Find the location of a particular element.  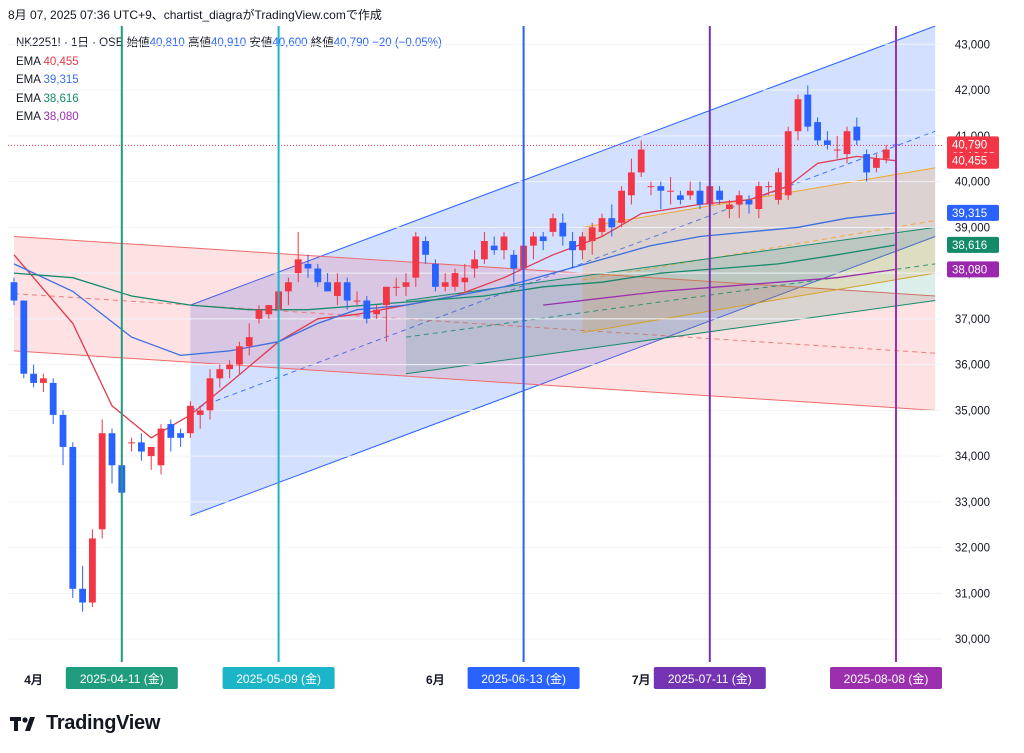

price-tick-label: 30,000 is located at coordinates (972, 640).